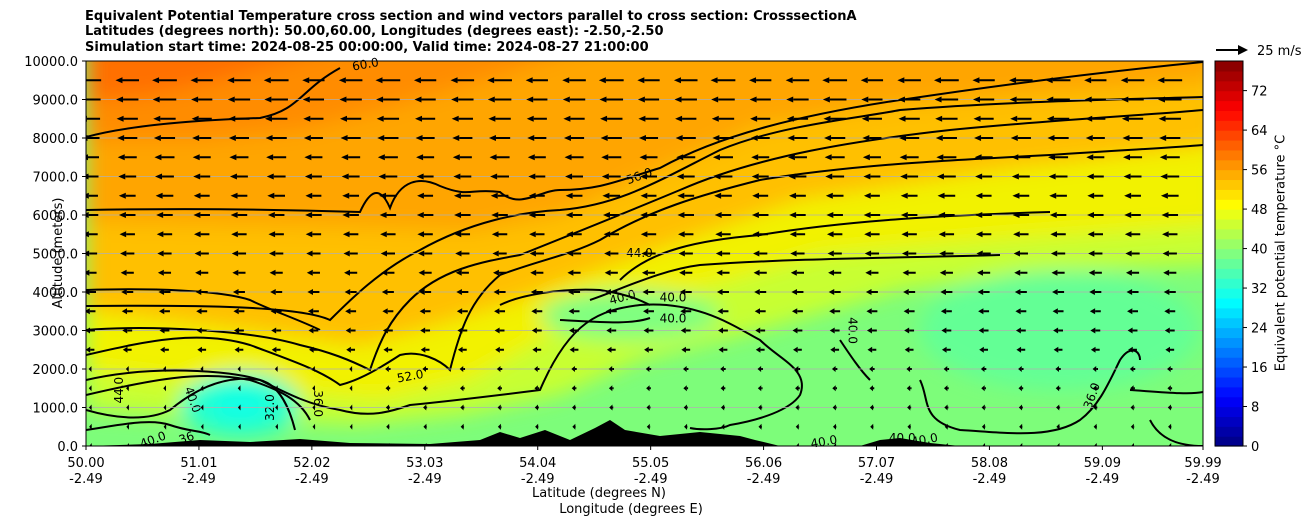 This screenshot has height=526, width=1308. I want to click on y-tick-label: 8000.0, so click(56, 139).